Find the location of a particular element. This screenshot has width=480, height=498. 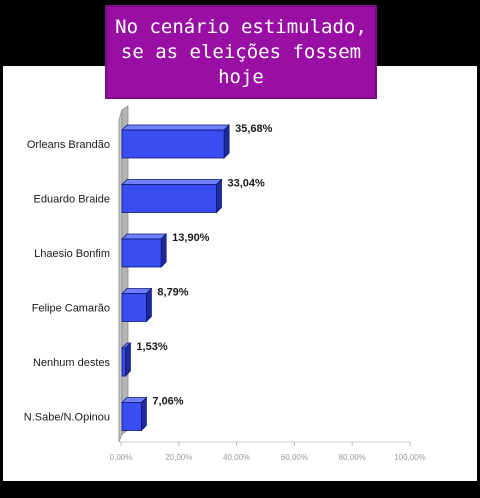

bars-layer is located at coordinates (176, 278).